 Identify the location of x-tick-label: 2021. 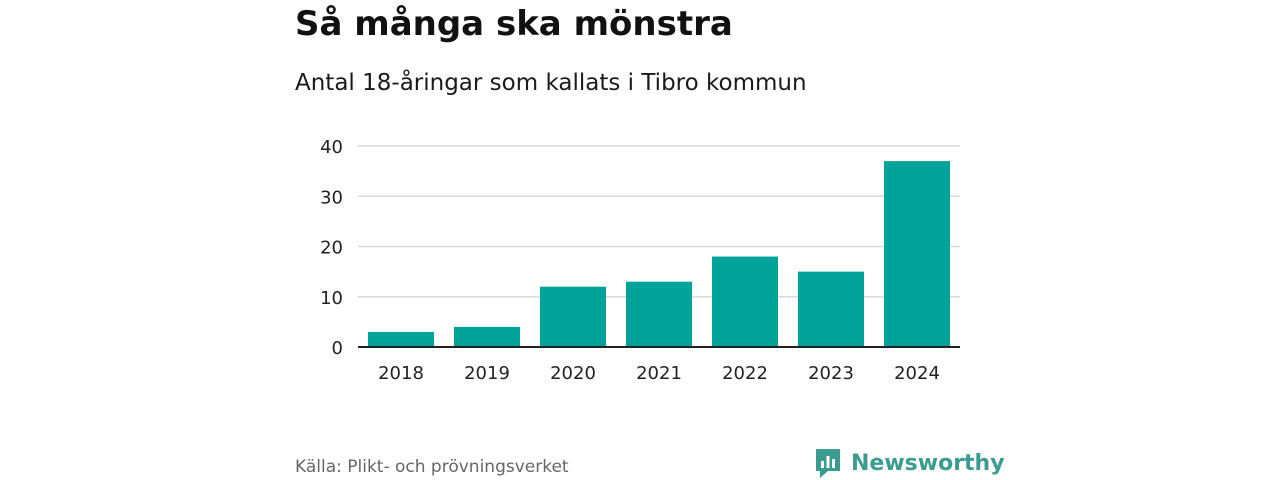
(659, 373).